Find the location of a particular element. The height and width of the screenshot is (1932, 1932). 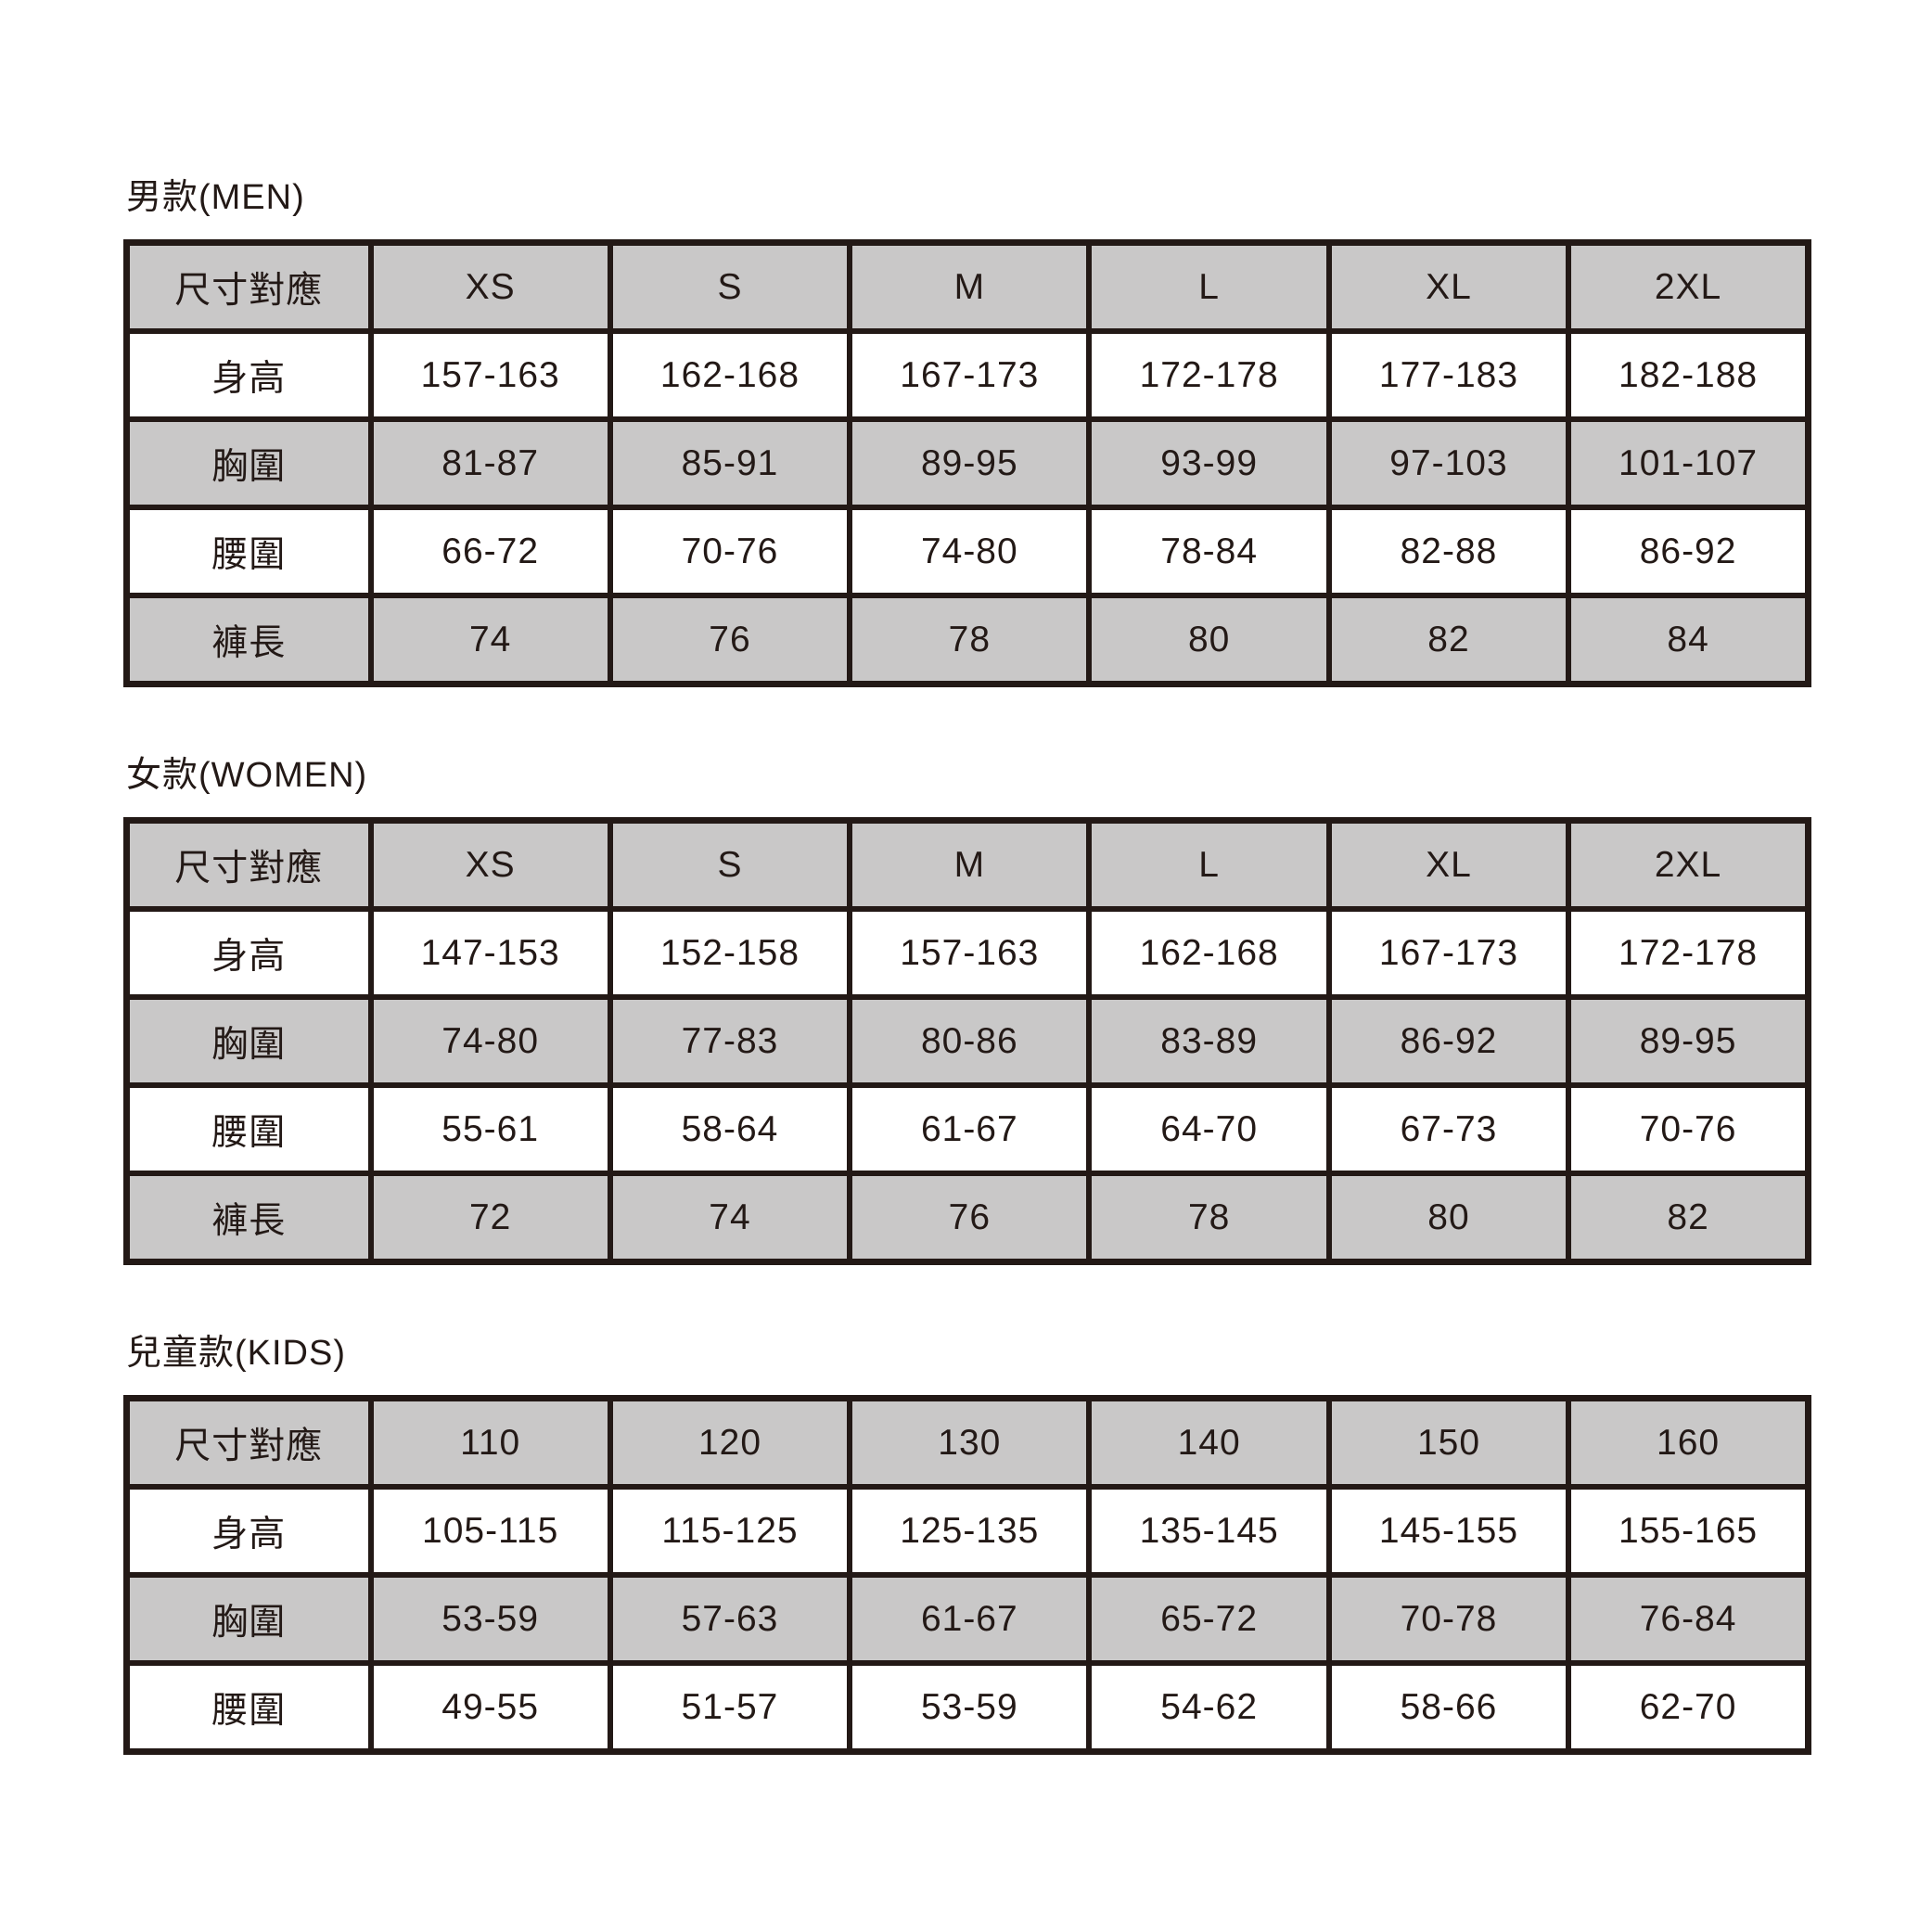

value-cell: 65-72 is located at coordinates (1209, 1619).